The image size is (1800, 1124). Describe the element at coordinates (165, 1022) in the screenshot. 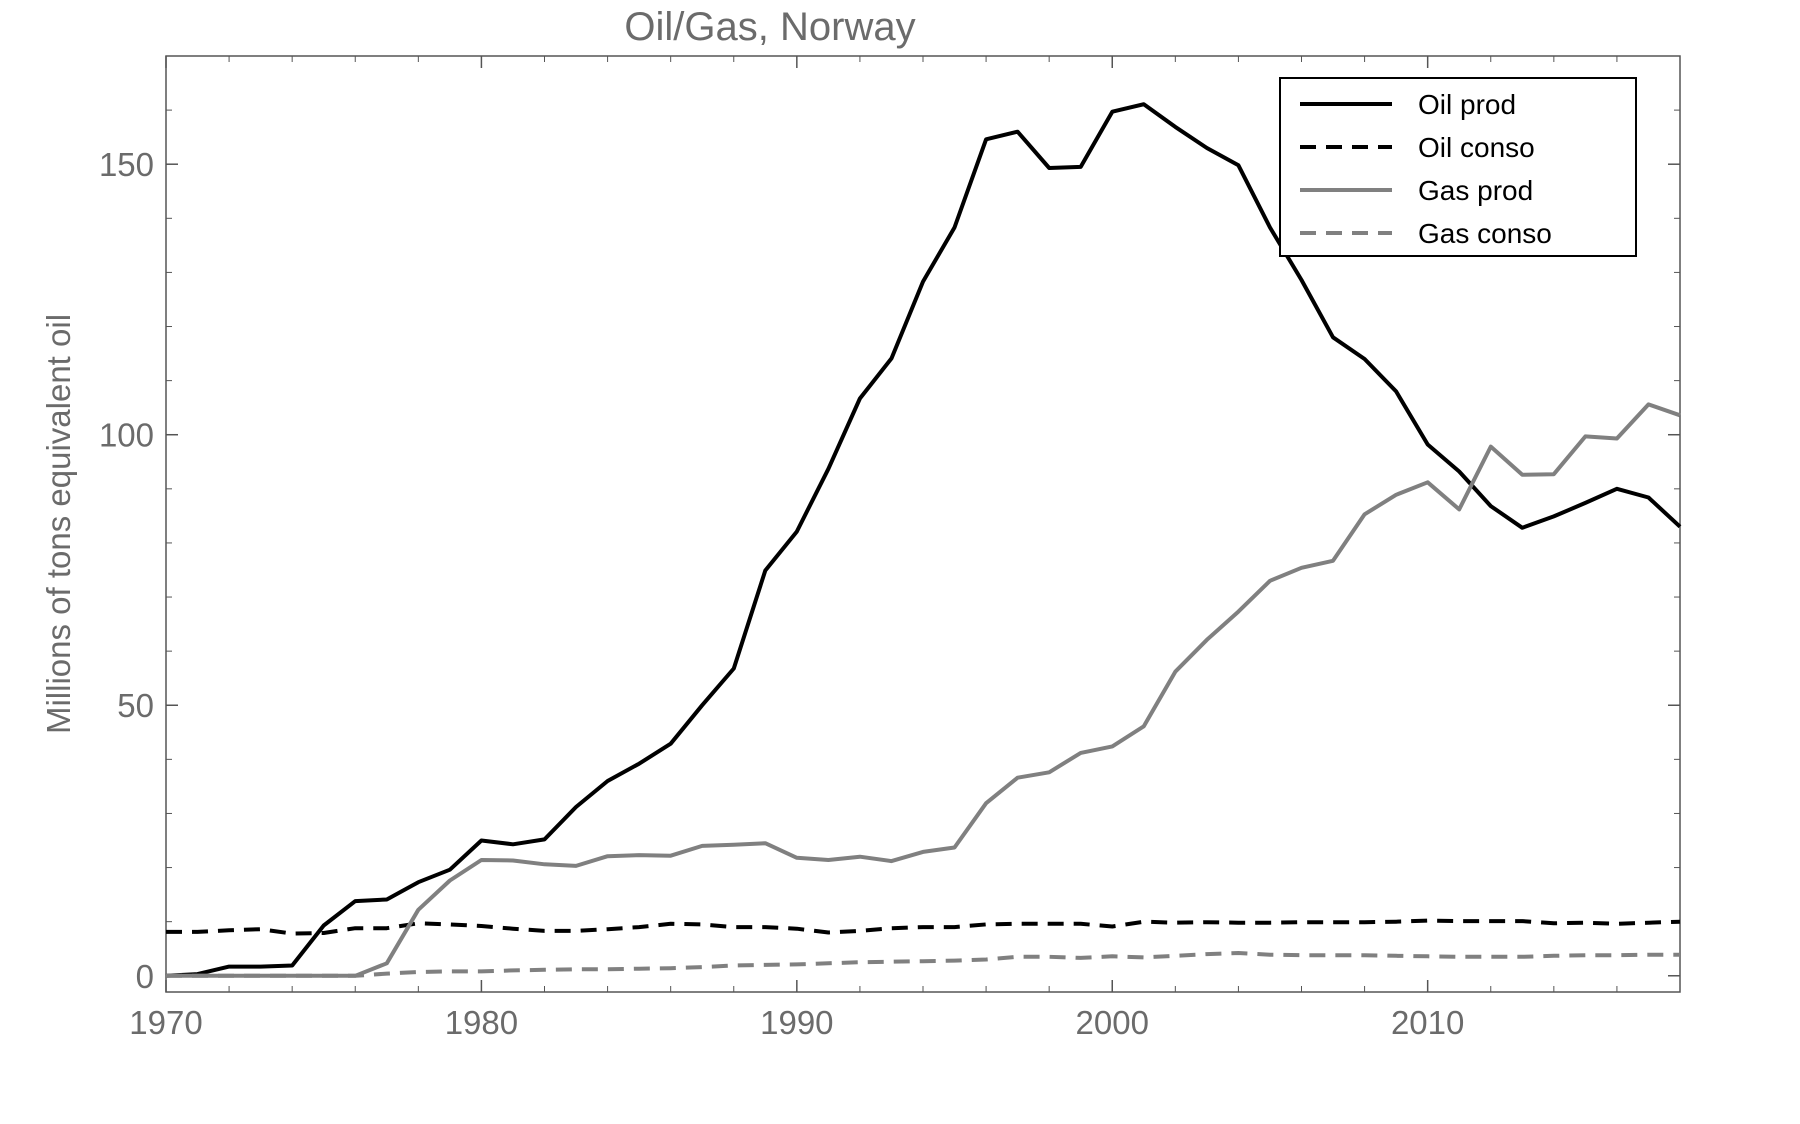

I see `x-tick-label-1970: 1970` at that location.